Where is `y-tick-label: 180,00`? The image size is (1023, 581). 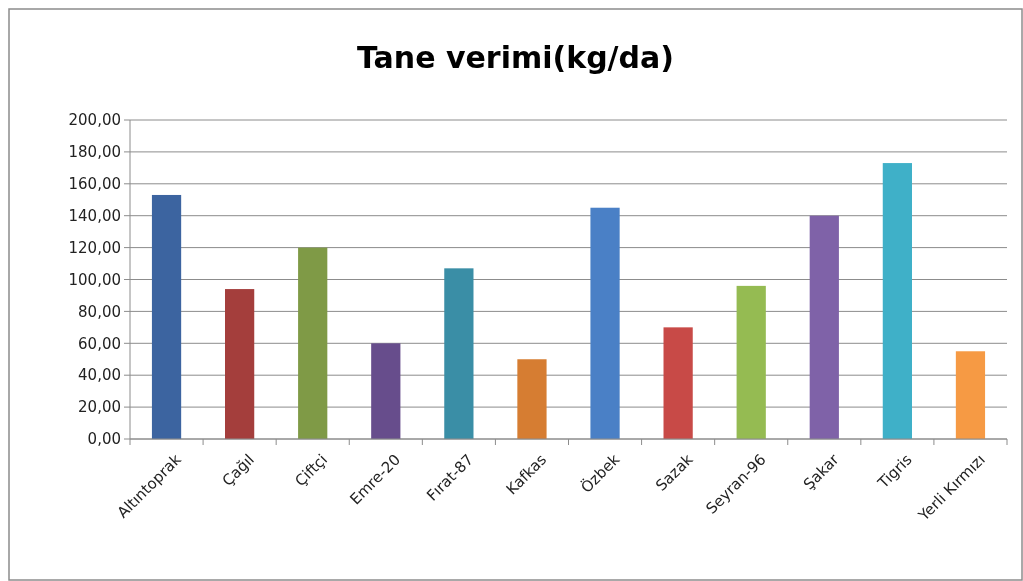
y-tick-label: 180,00 is located at coordinates (94, 152).